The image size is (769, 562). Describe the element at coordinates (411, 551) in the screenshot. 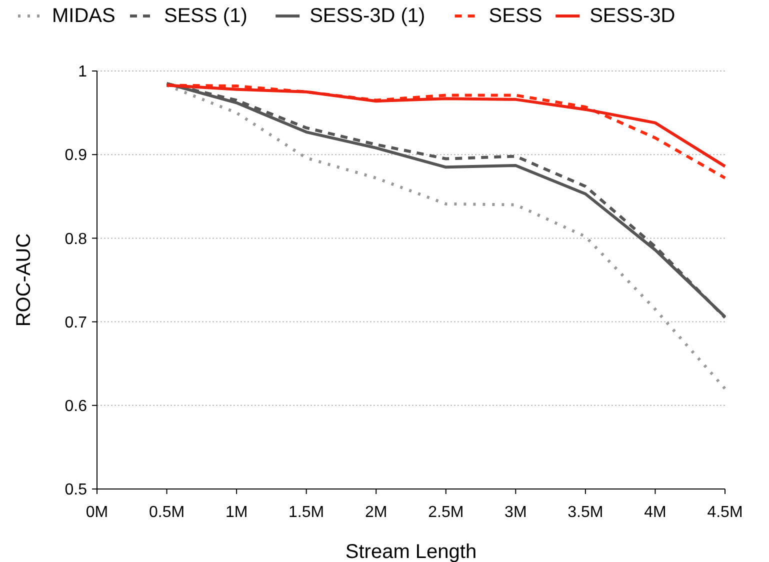

I see `x-axis-title: Stream Length` at that location.